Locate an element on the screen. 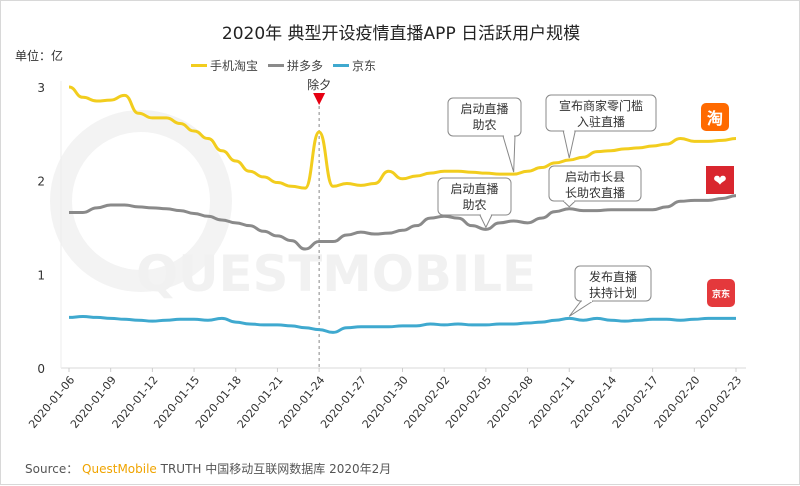 The image size is (800, 486). source-text: TRUTH 中国移动互联网数据库 2020年2月 is located at coordinates (276, 469).